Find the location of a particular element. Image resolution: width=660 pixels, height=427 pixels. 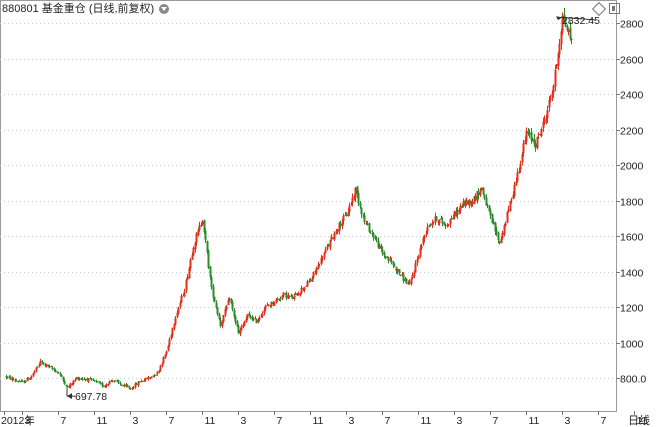

y-tick-label: 2000 is located at coordinates (632, 167).